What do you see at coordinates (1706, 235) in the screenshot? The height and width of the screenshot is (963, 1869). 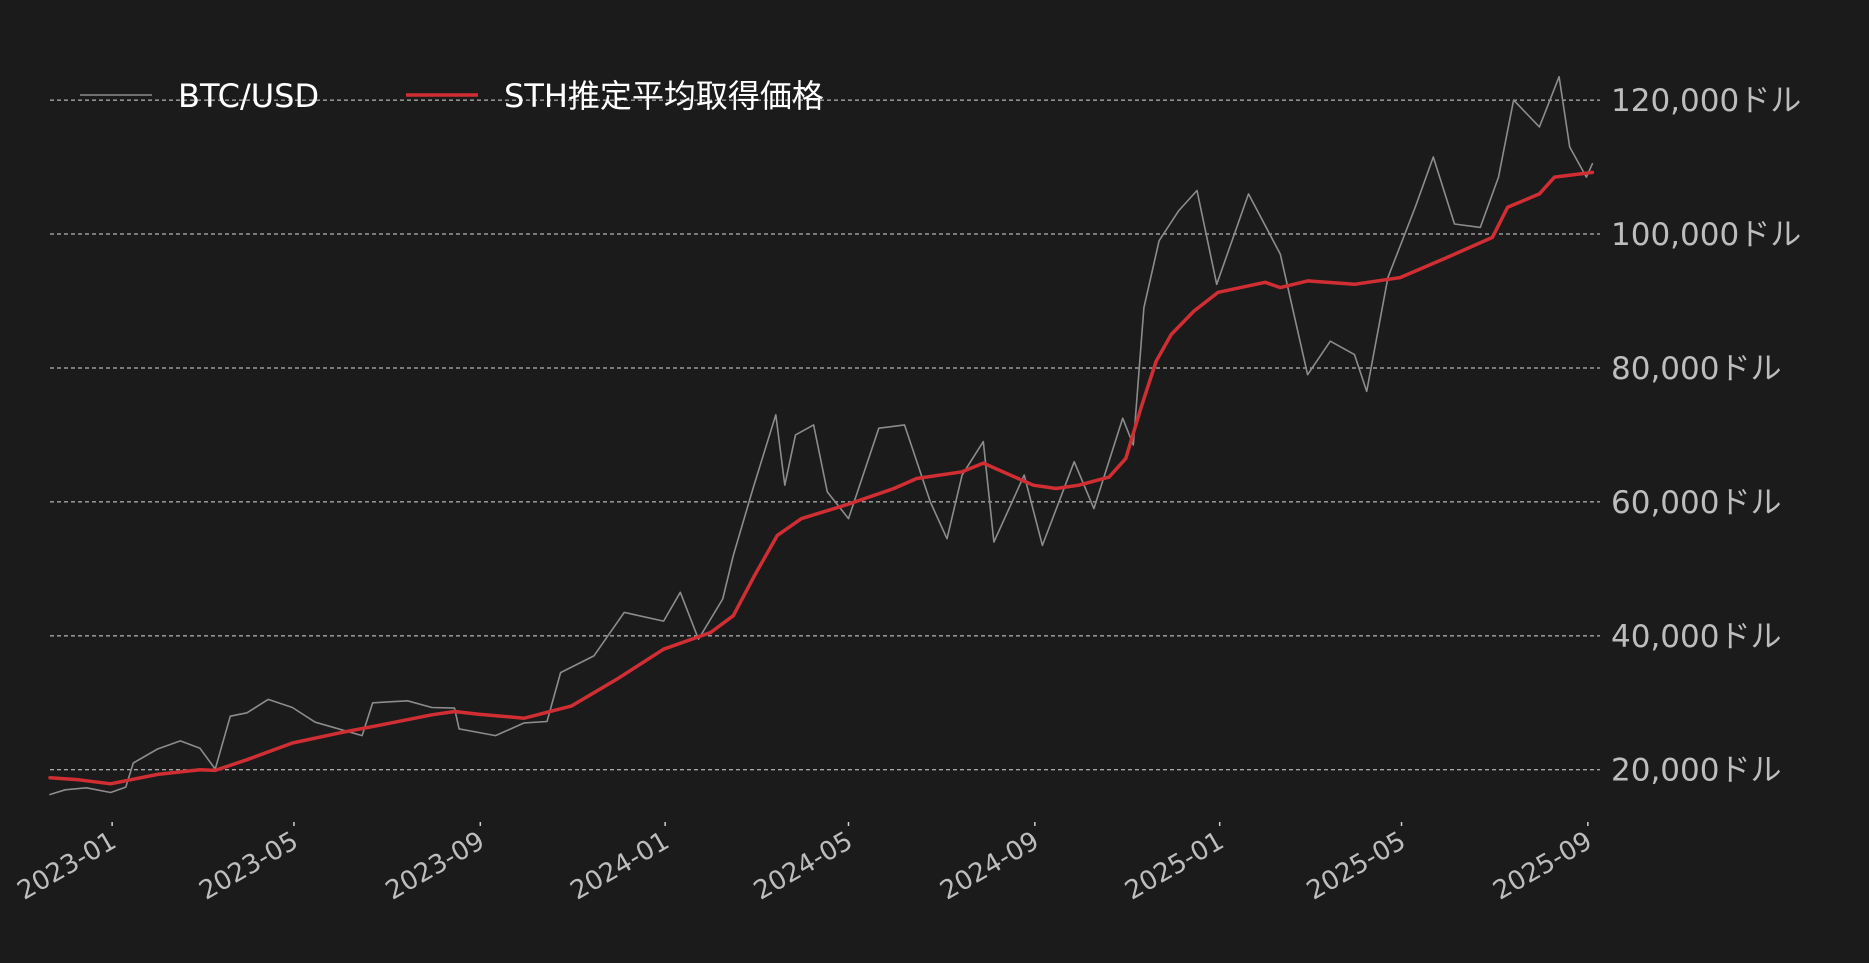 I see `y-tick-label: 100,000ドル` at bounding box center [1706, 235].